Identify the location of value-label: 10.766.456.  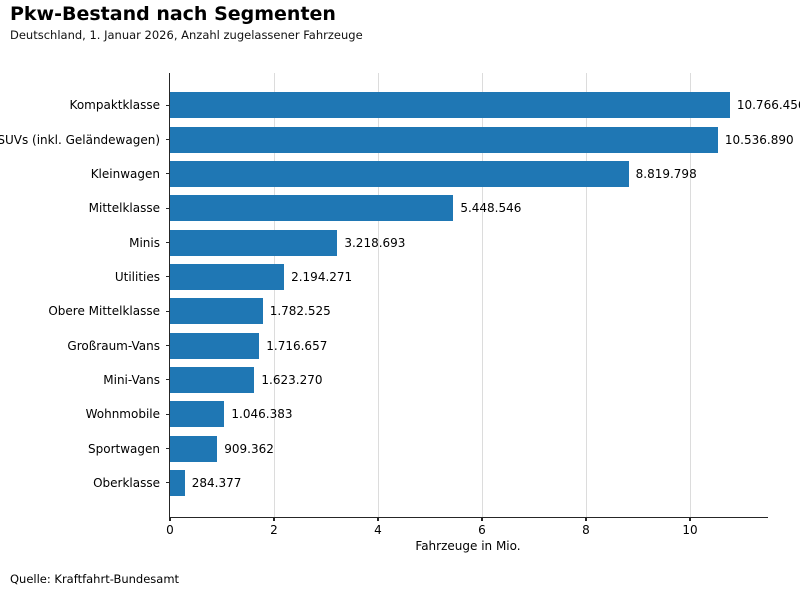
(768, 105).